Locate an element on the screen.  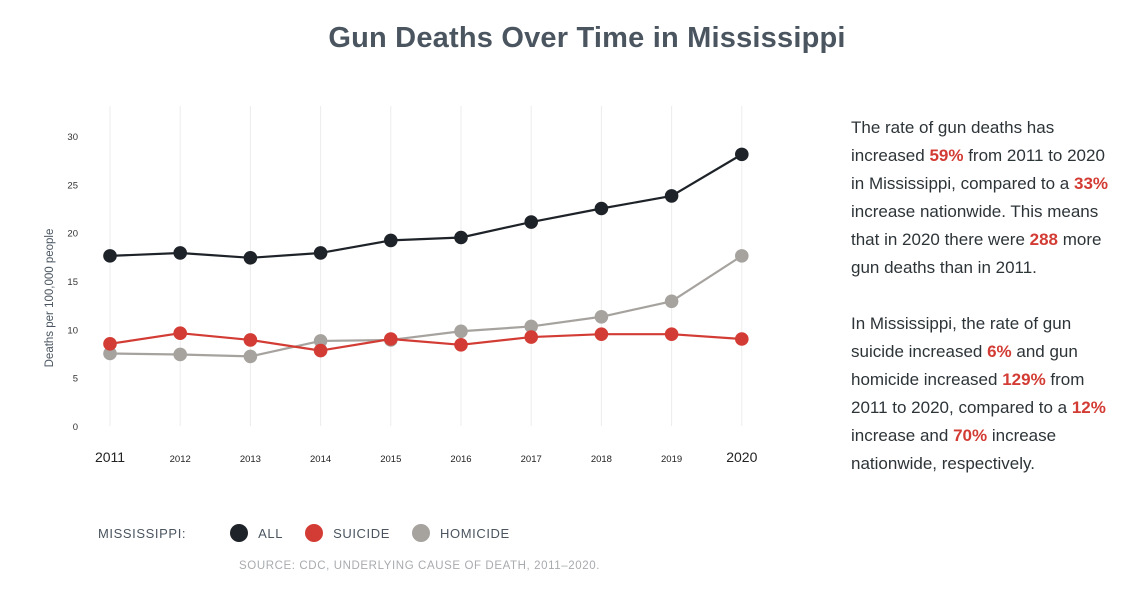
summary-2-text: from 2011 to 2020, compared to a is located at coordinates (968, 393).